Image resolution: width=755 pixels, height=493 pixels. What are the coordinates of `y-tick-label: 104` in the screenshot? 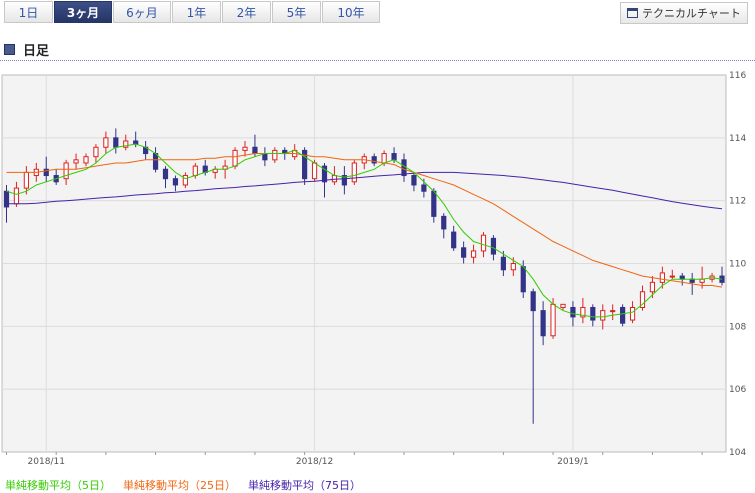 It's located at (737, 453).